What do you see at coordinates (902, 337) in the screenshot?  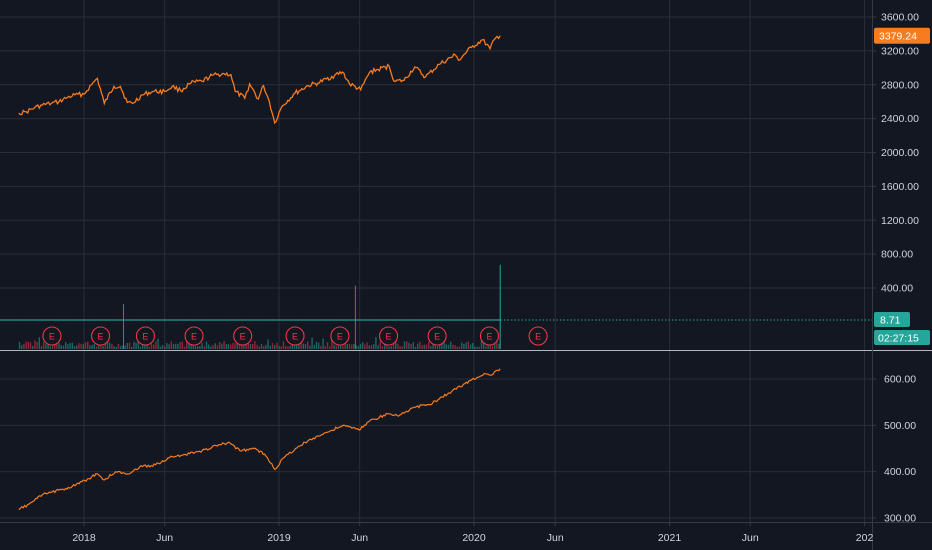 I see `countdown-badge: 02:27:15` at bounding box center [902, 337].